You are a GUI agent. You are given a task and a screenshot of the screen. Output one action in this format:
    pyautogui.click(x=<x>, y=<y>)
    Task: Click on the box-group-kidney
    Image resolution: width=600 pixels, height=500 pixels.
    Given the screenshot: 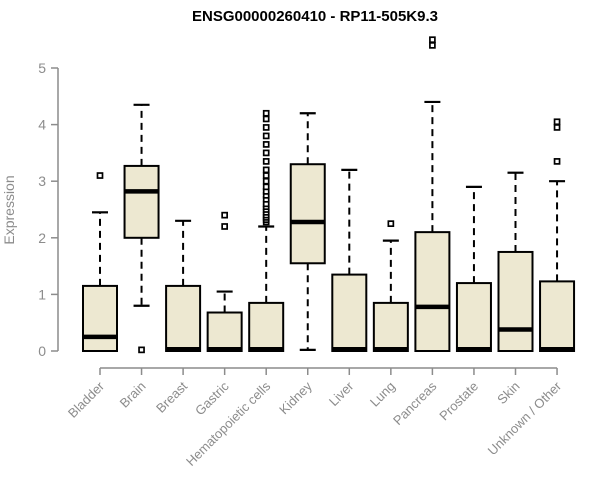 What is the action you would take?
    pyautogui.click(x=307, y=231)
    